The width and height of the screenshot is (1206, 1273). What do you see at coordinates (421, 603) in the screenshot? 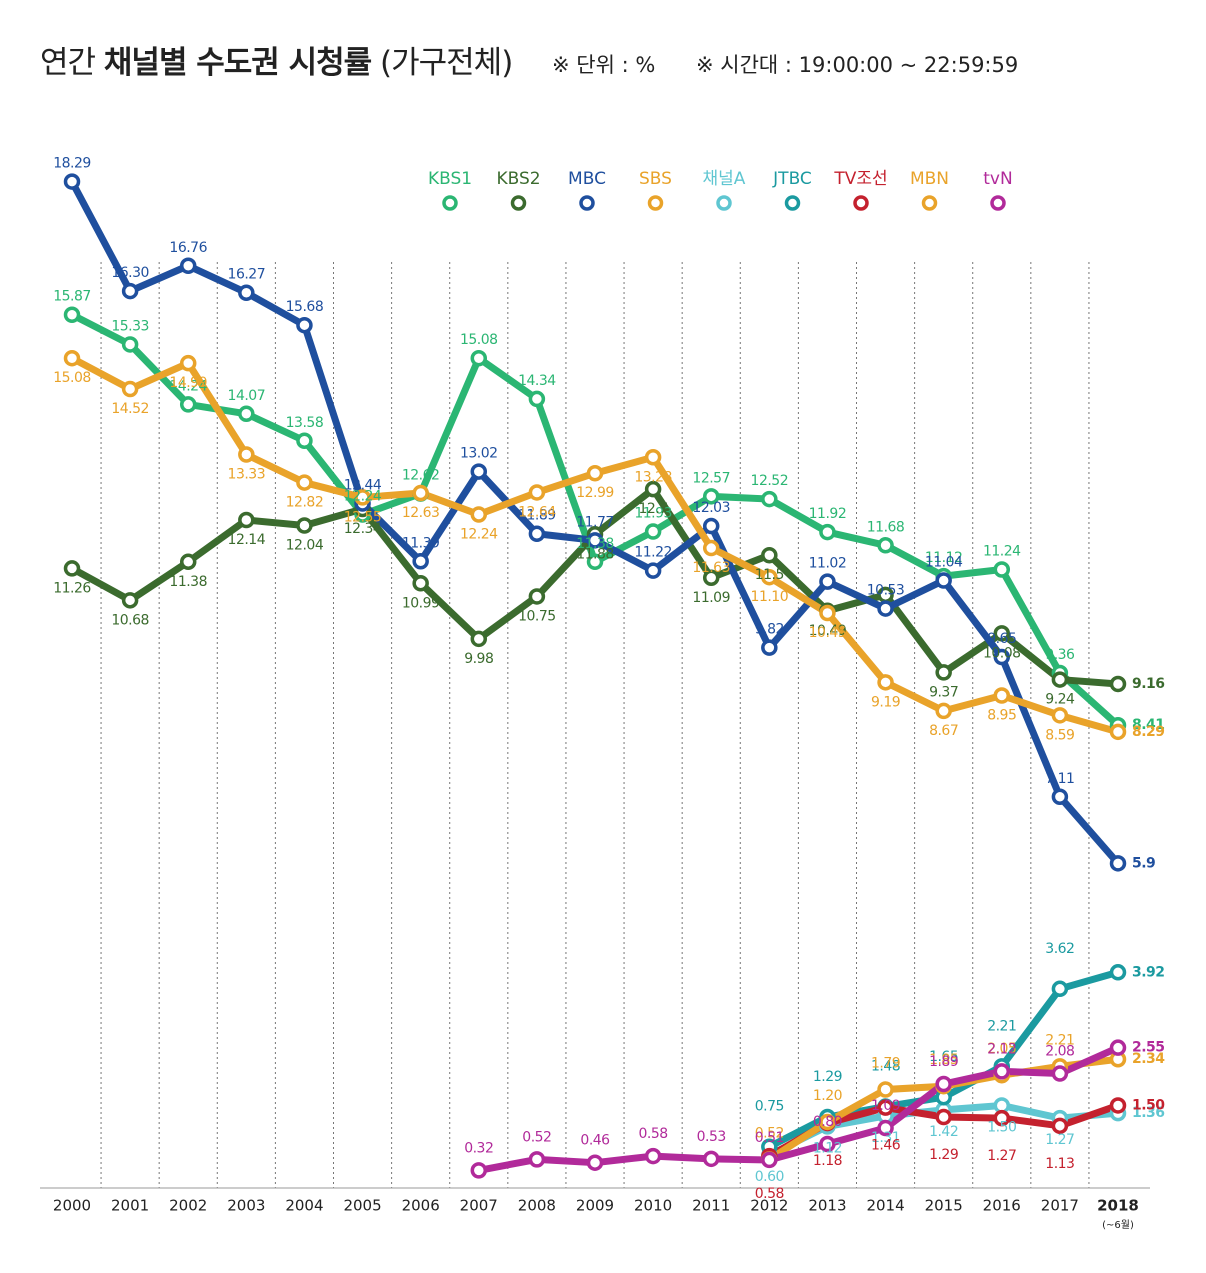
I see `data-label: 10.99` at bounding box center [421, 603].